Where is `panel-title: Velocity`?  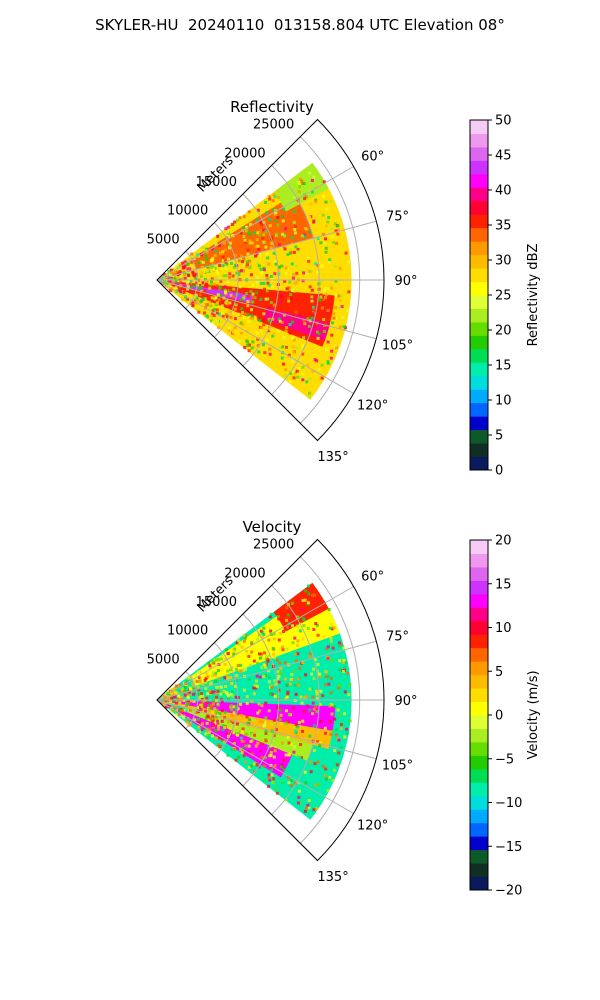 panel-title: Velocity is located at coordinates (272, 527).